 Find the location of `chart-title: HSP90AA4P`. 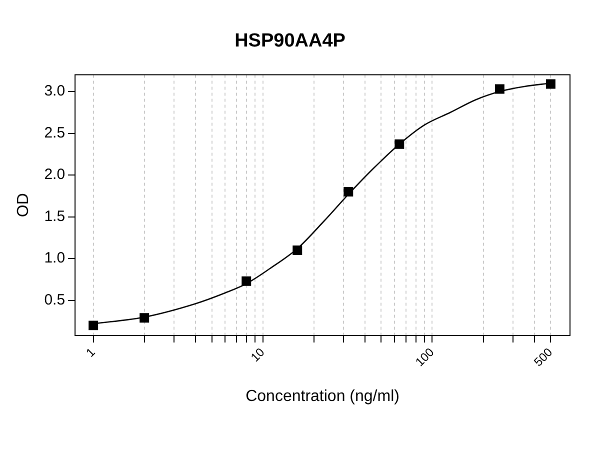

chart-title: HSP90AA4P is located at coordinates (290, 41).